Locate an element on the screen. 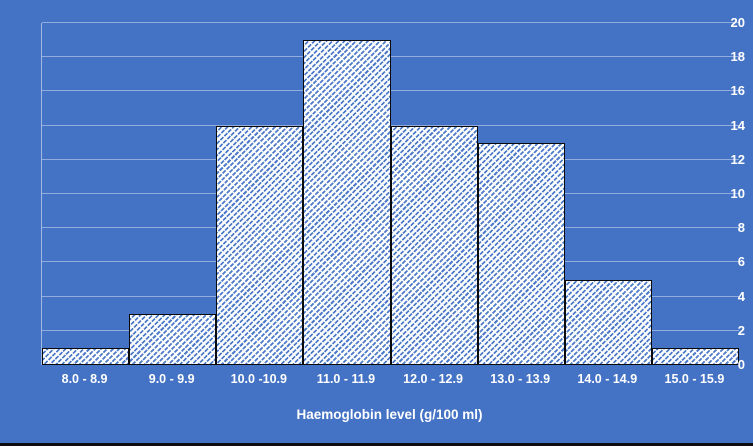  bar-14.0-14.9 is located at coordinates (608, 322).